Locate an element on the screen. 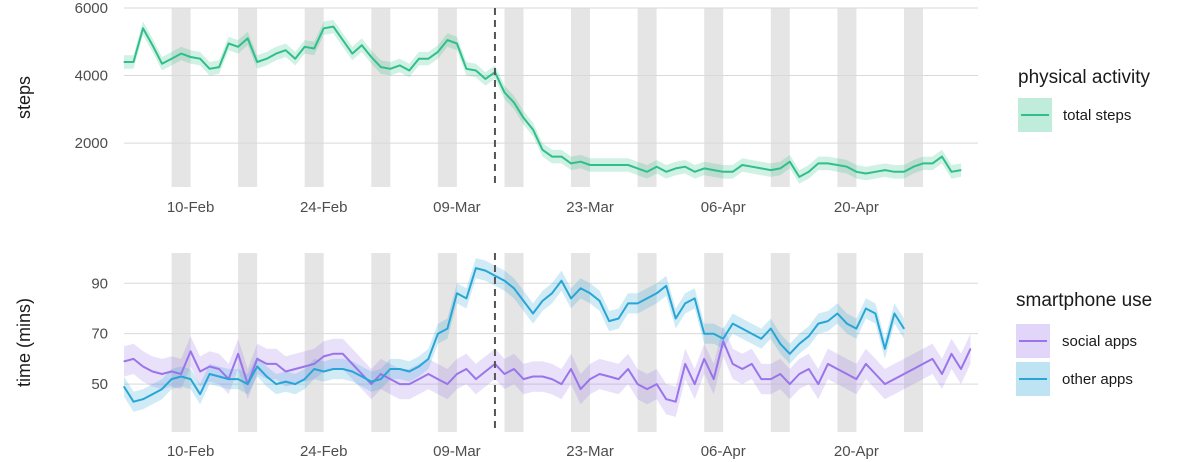 This screenshot has width=1181, height=462. legend-smartphone-use: smartphone use social apps other apps is located at coordinates (1084, 343).